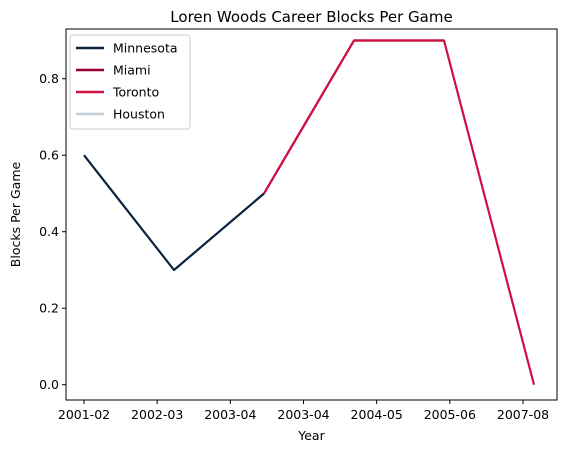 The width and height of the screenshot is (570, 453). What do you see at coordinates (49, 384) in the screenshot?
I see `y-tick-label: 0.0` at bounding box center [49, 384].